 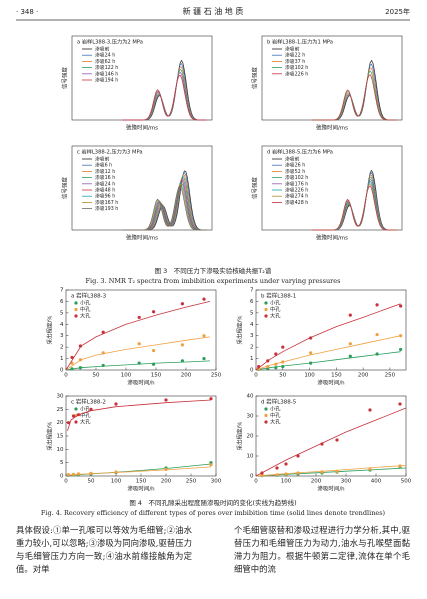 I want to click on legend-label: 渗吸167 h, so click(x=106, y=202).